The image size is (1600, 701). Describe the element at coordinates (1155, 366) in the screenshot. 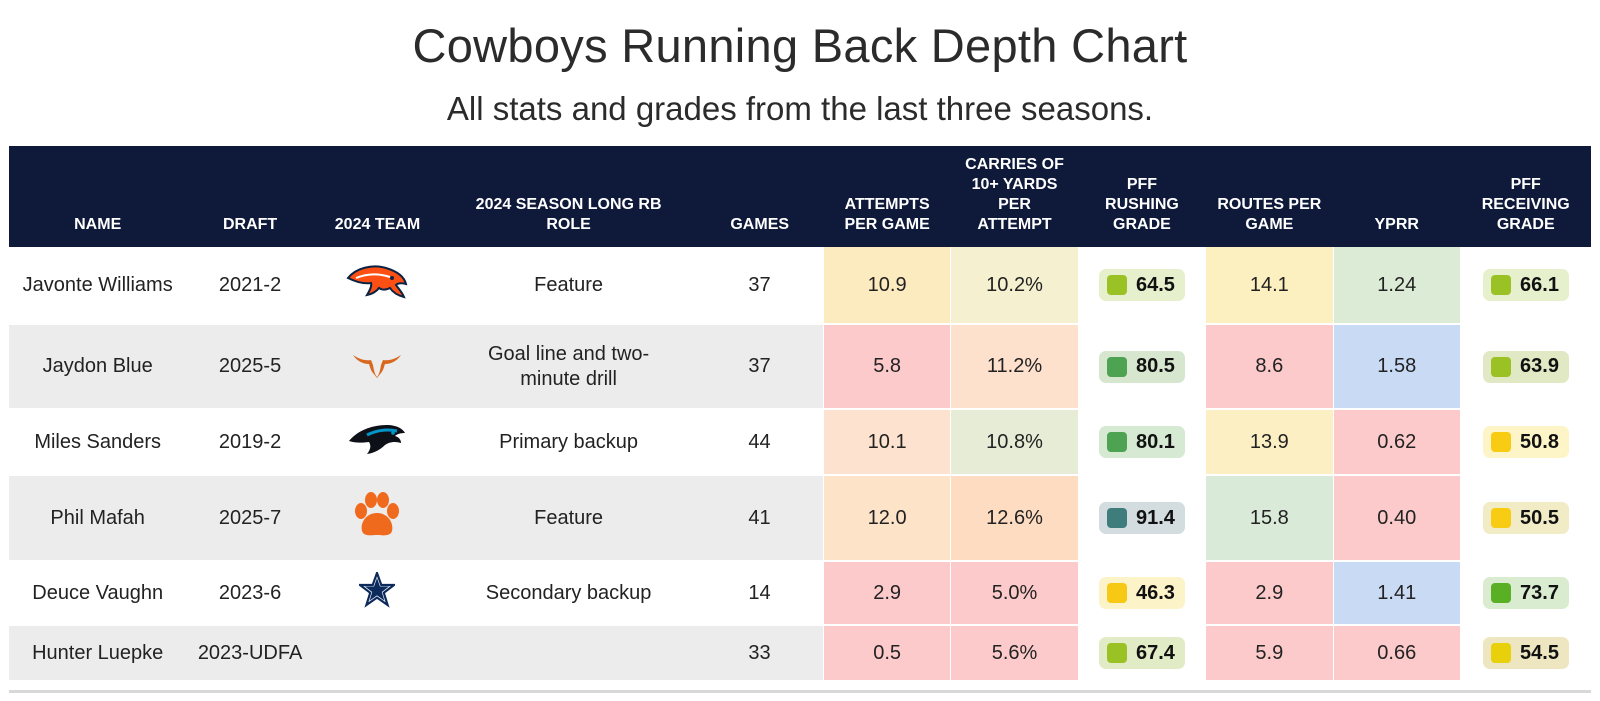

I see `grade-value: 80.5` at that location.